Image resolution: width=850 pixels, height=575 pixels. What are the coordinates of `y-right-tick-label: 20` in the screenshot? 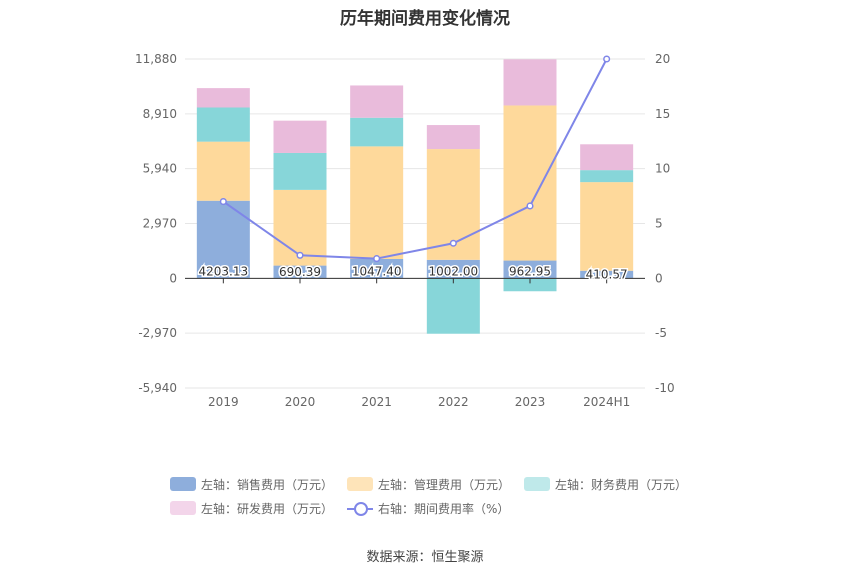 It's located at (662, 59).